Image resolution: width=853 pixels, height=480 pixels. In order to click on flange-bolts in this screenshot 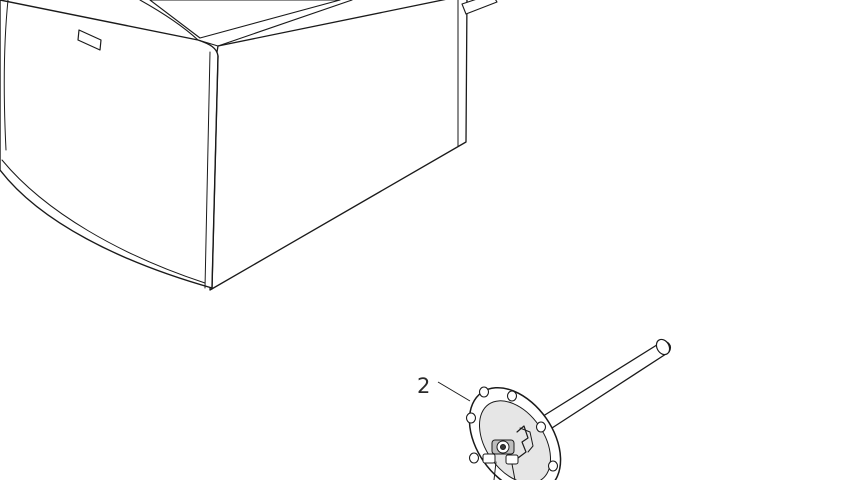, I will do `click(512, 429)`.